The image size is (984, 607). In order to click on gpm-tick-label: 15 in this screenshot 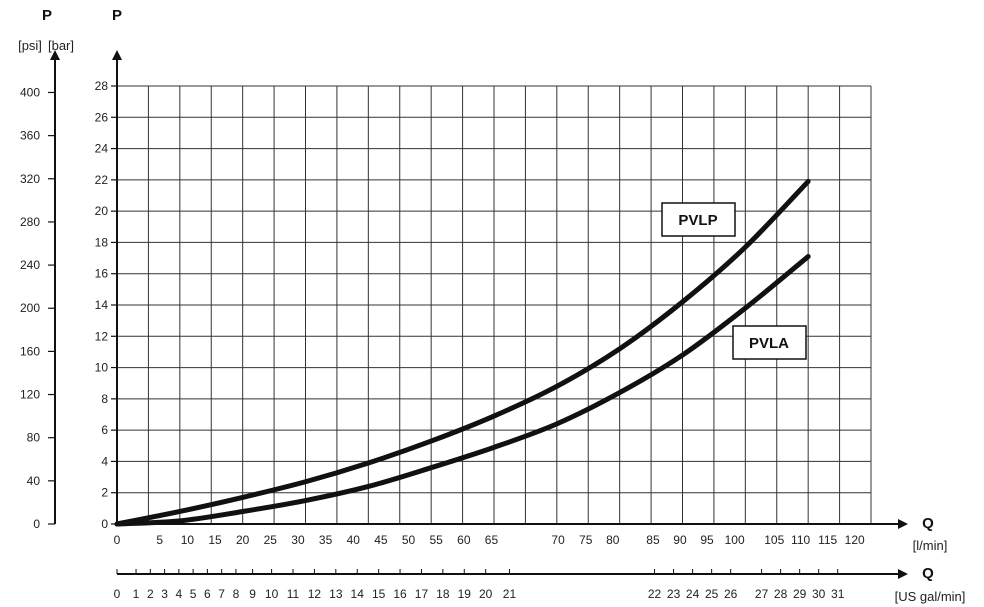, I will do `click(379, 594)`.